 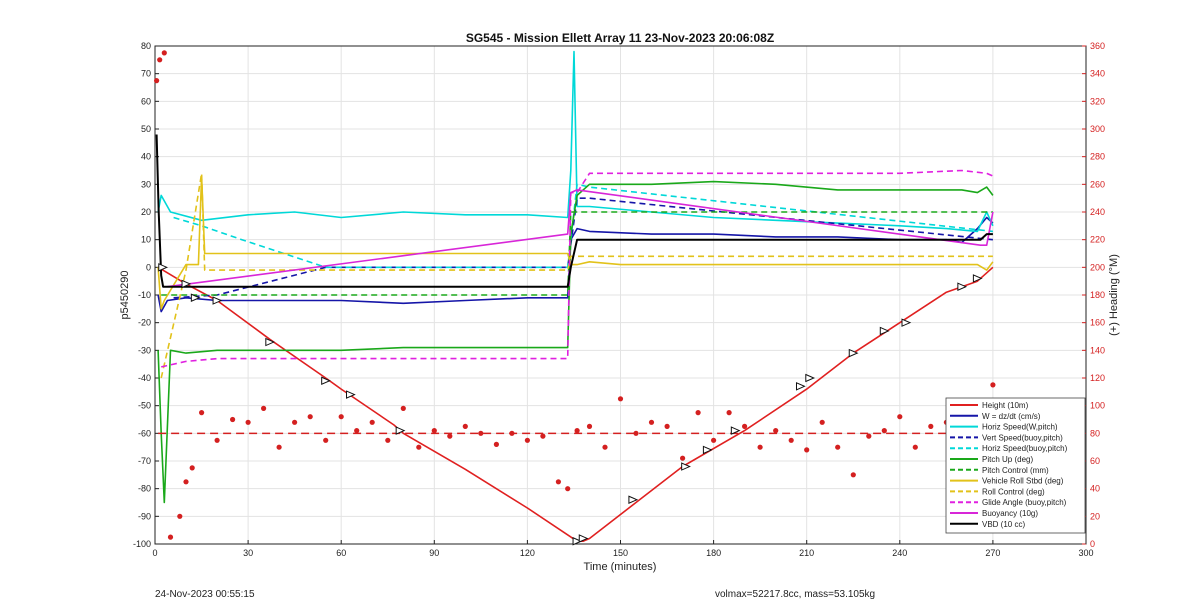 I want to click on tick-label-x: 240, so click(x=899, y=553).